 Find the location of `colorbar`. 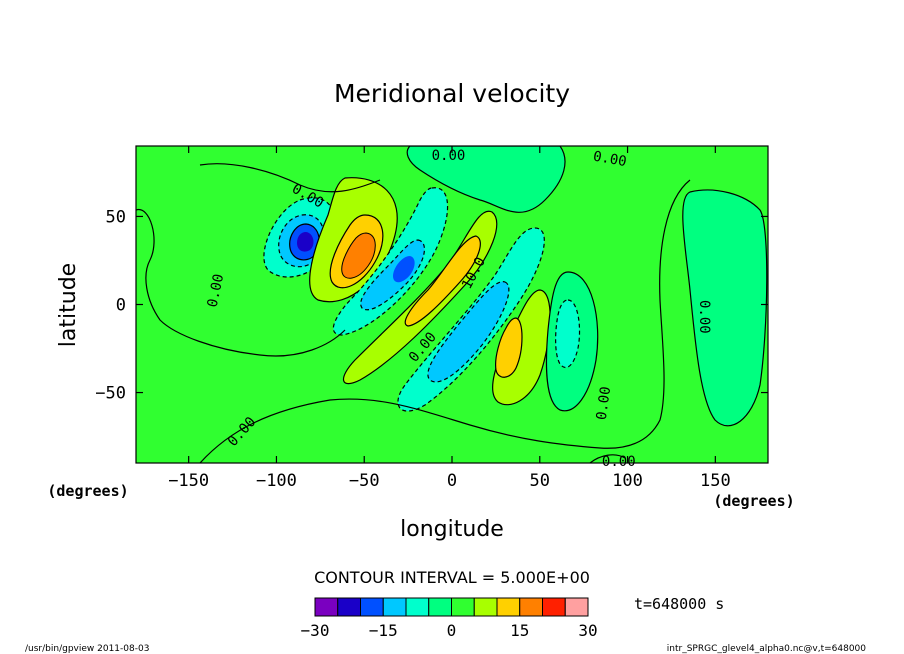

colorbar is located at coordinates (451, 607).